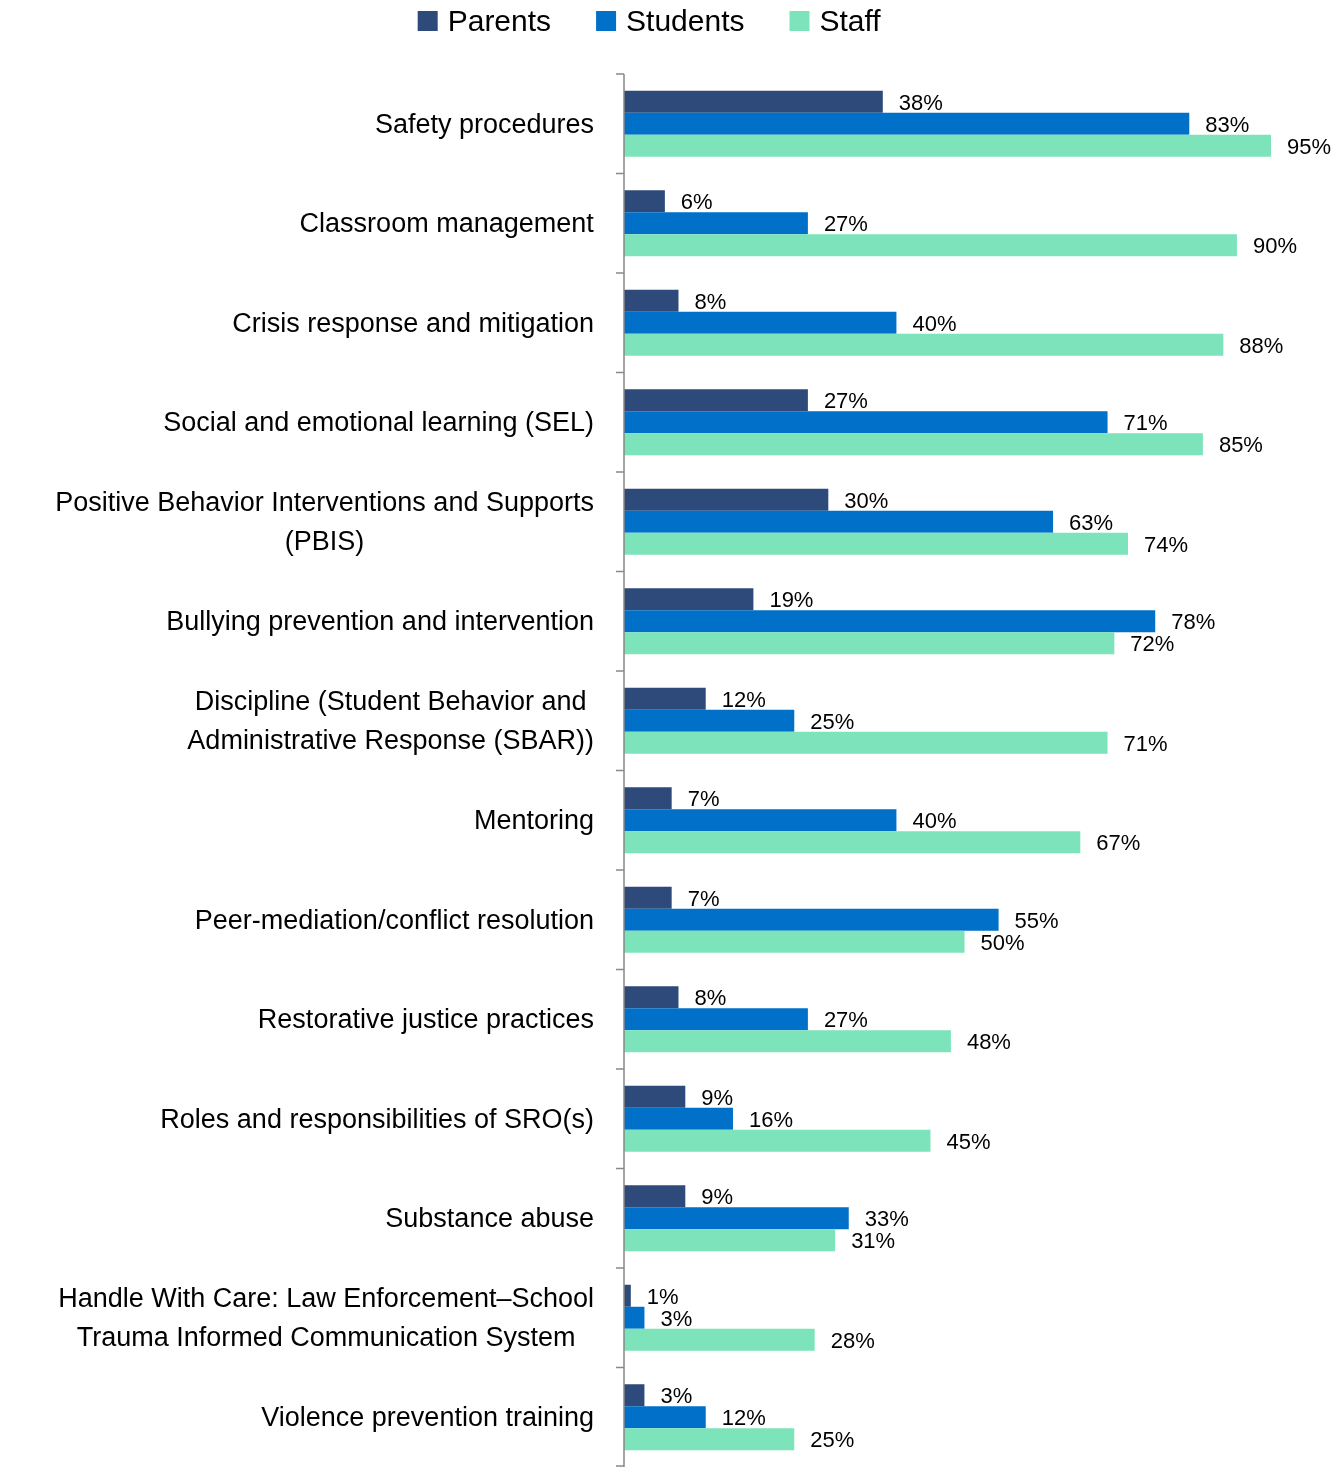 The height and width of the screenshot is (1467, 1339). Describe the element at coordinates (413, 322) in the screenshot. I see `y-tick-label: Crisis response and mitigation` at that location.